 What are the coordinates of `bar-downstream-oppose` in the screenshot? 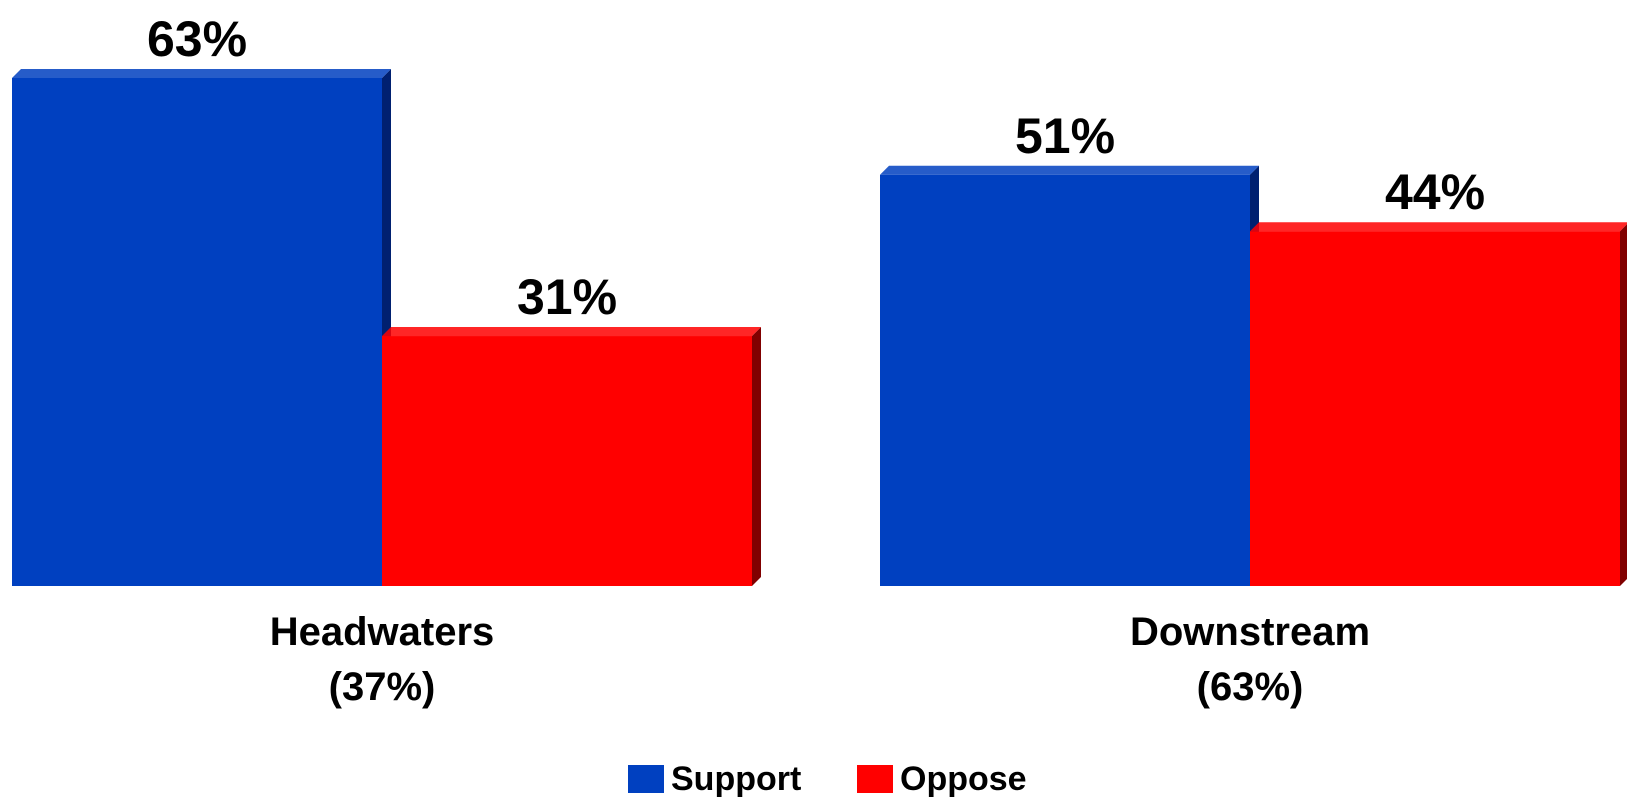 It's located at (1435, 408).